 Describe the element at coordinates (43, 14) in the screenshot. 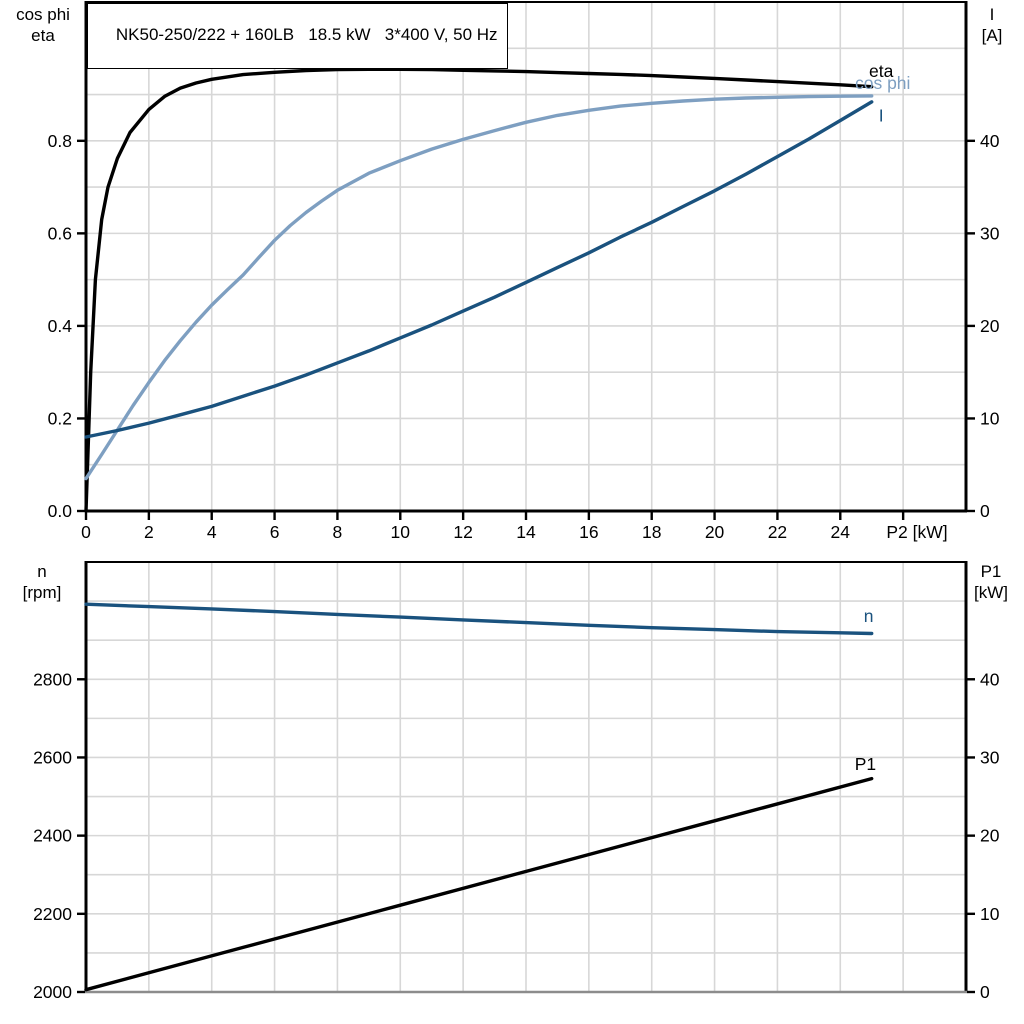

I see `left-axis-title-line1: cos phi` at that location.